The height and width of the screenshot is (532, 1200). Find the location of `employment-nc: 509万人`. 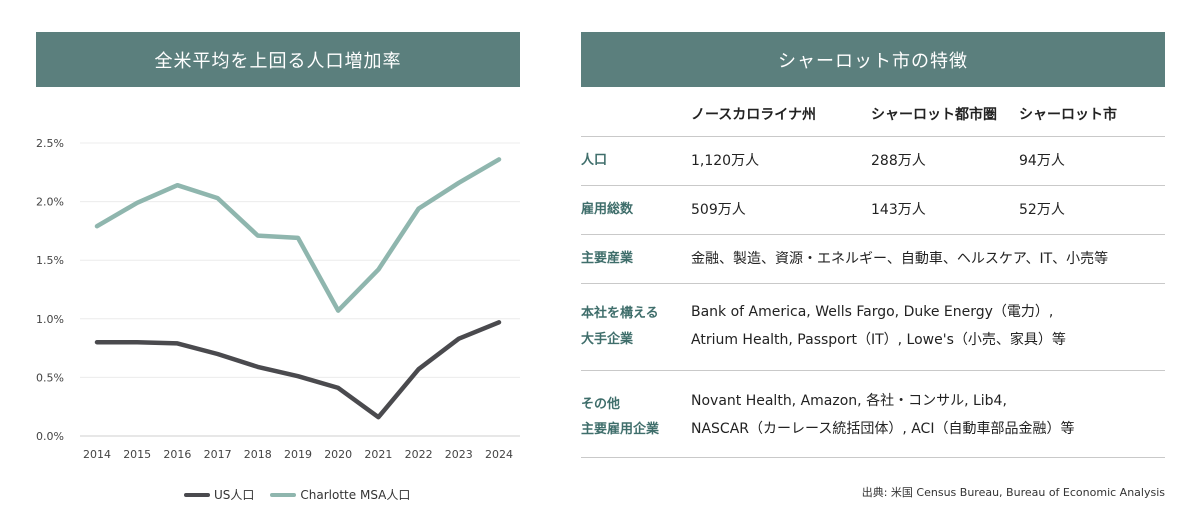

employment-nc: 509万人 is located at coordinates (718, 210).